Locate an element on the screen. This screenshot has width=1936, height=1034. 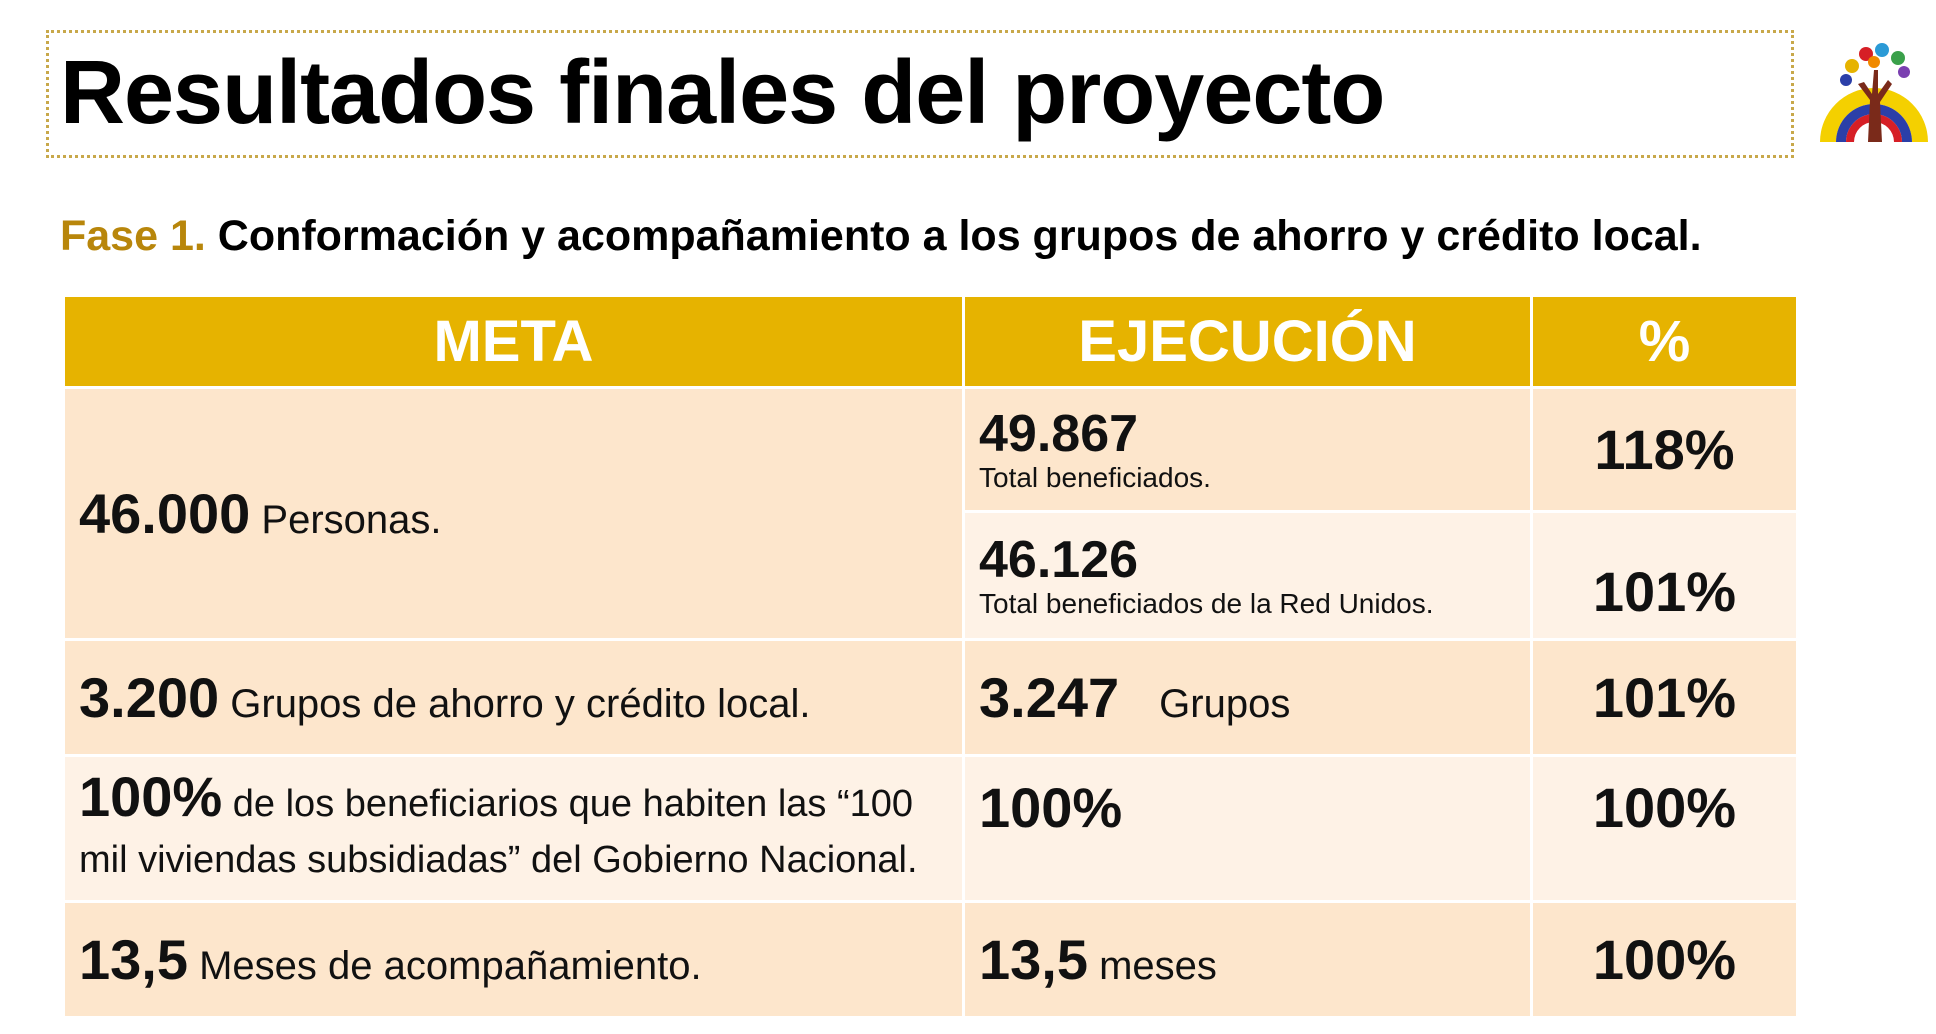
meta-cell: 3.200 Grupos de ahorro y crédito local. is located at coordinates (513, 697).